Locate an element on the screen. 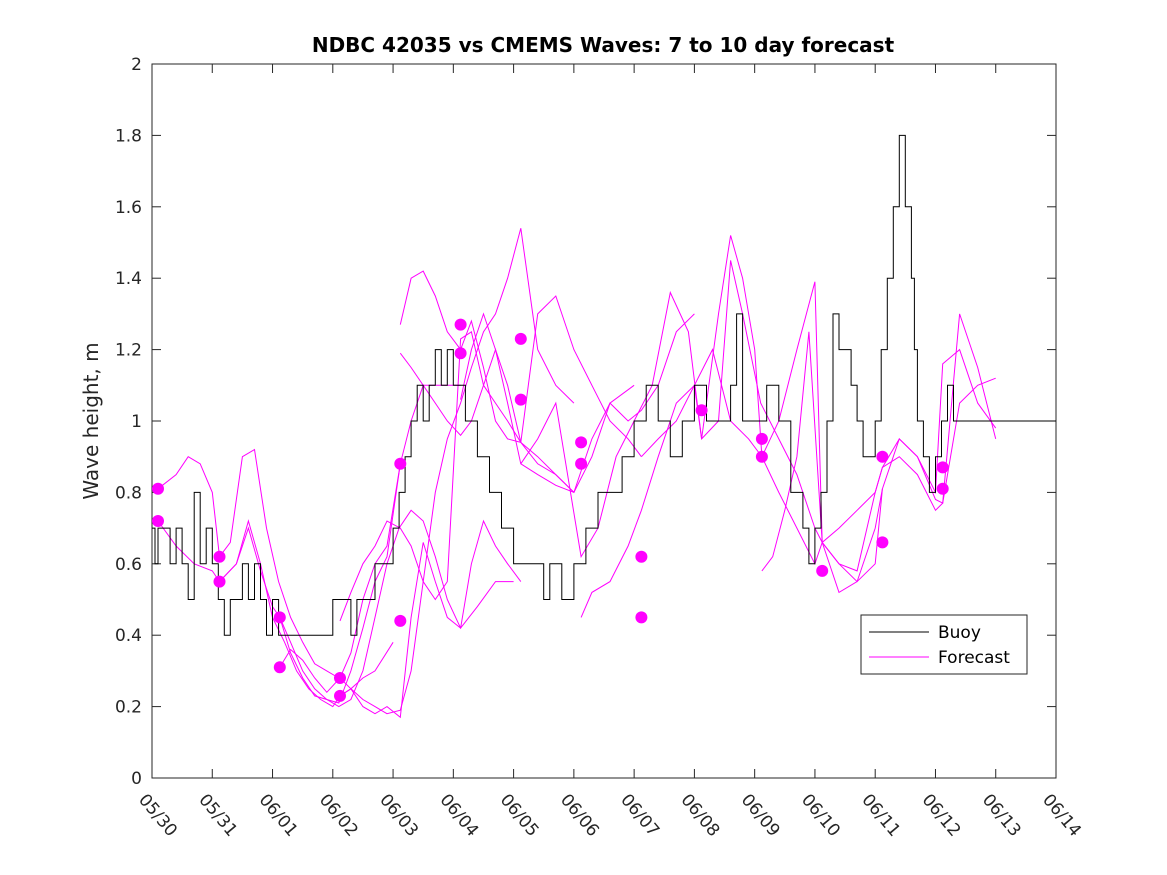 The height and width of the screenshot is (875, 1167). y-tick-label: 0 is located at coordinates (136, 779).